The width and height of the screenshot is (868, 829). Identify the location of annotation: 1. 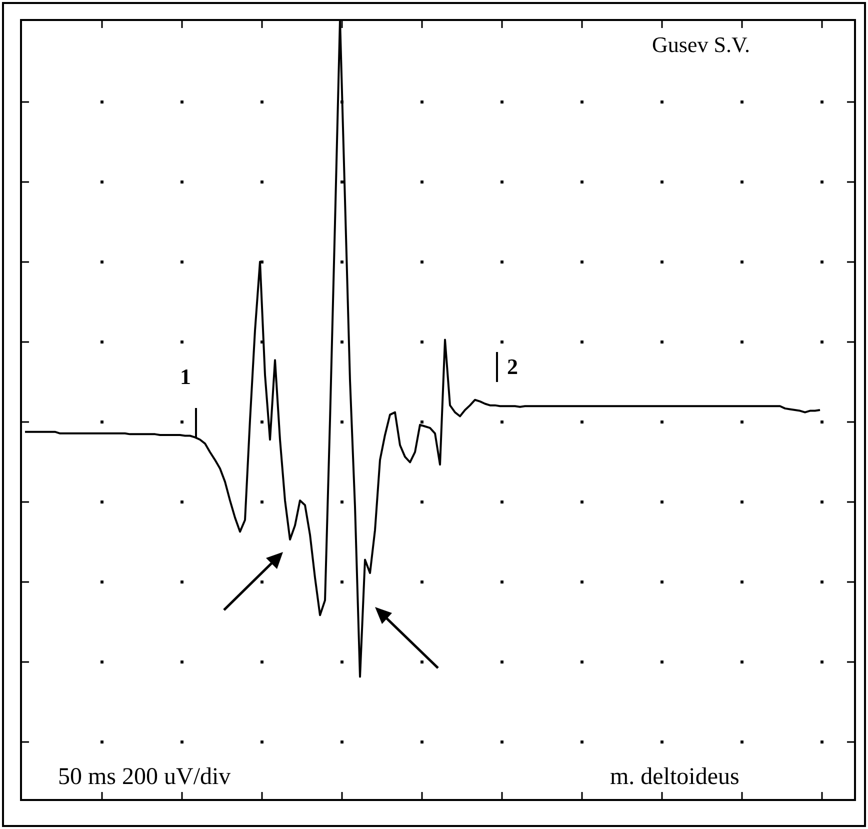
(185, 376).